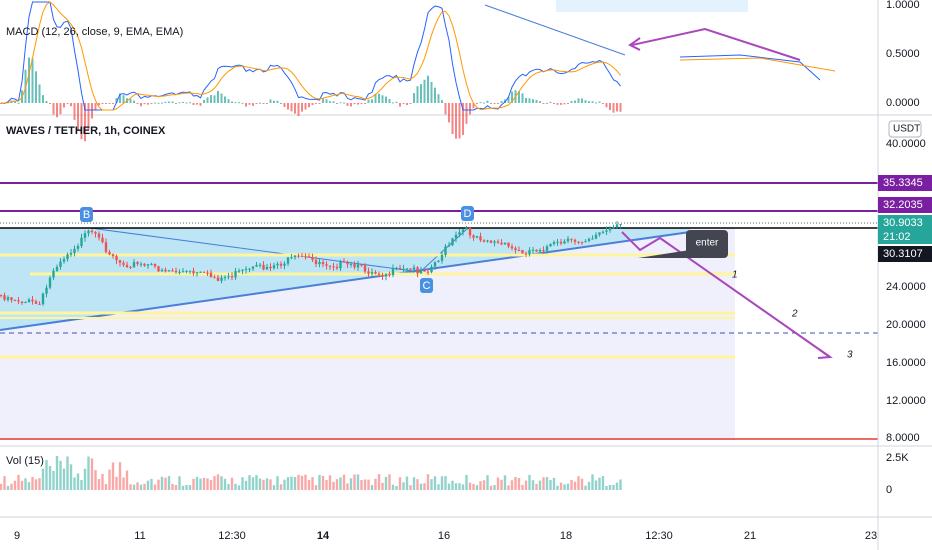  Describe the element at coordinates (634, 44) in the screenshot. I see `arrowhead` at that location.